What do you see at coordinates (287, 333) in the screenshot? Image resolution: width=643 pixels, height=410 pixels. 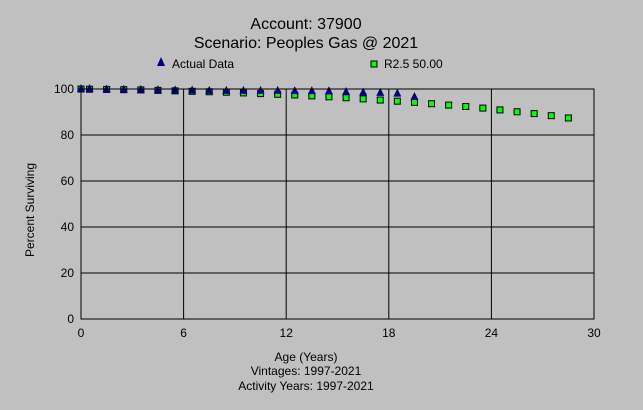 I see `x-tick-label: 12` at bounding box center [287, 333].